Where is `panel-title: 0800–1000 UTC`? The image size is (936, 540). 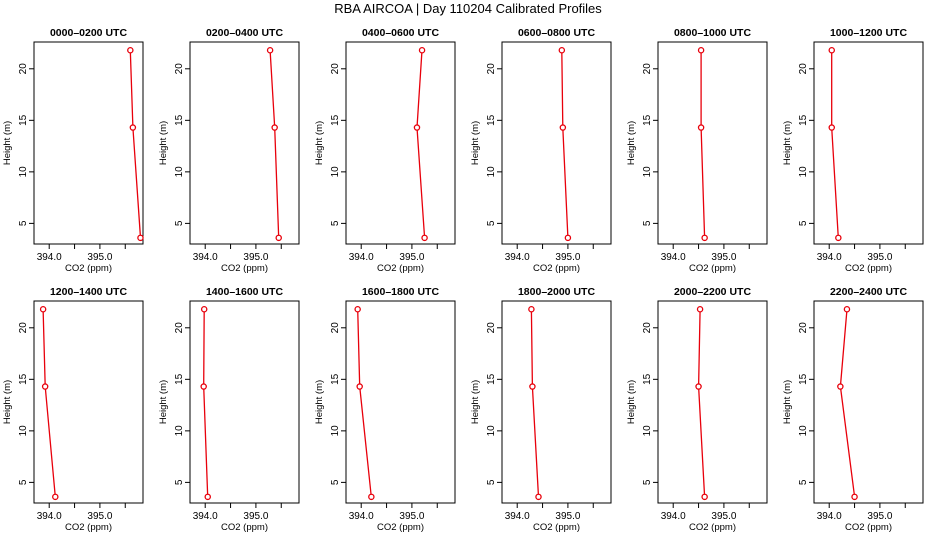 panel-title: 0800–1000 UTC is located at coordinates (712, 33).